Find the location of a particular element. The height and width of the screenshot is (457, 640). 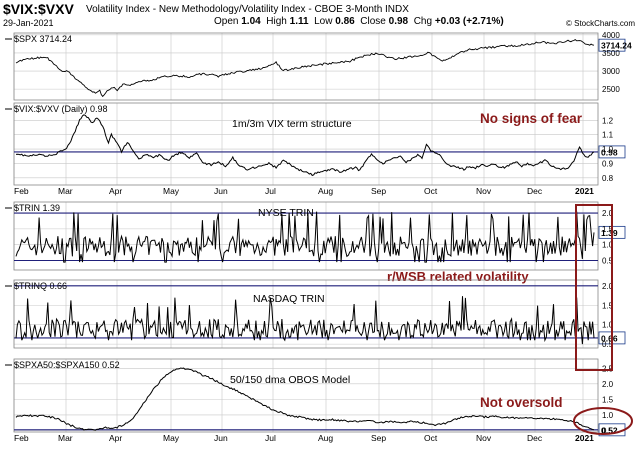

last-value-label: 3714.24 is located at coordinates (616, 46).